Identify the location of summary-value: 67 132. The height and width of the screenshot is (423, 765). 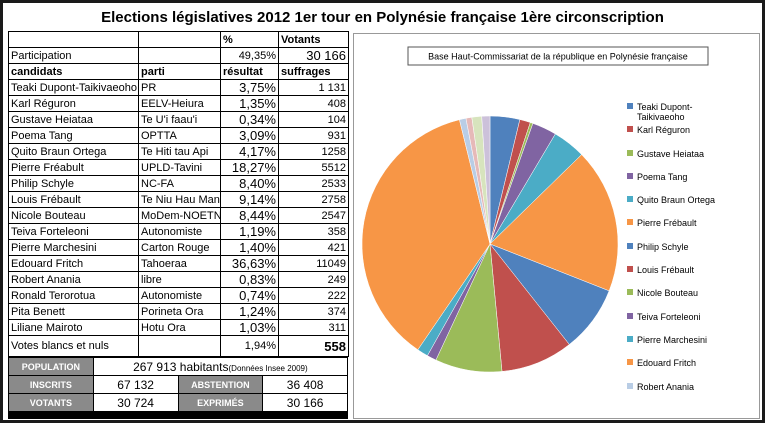
(135, 384).